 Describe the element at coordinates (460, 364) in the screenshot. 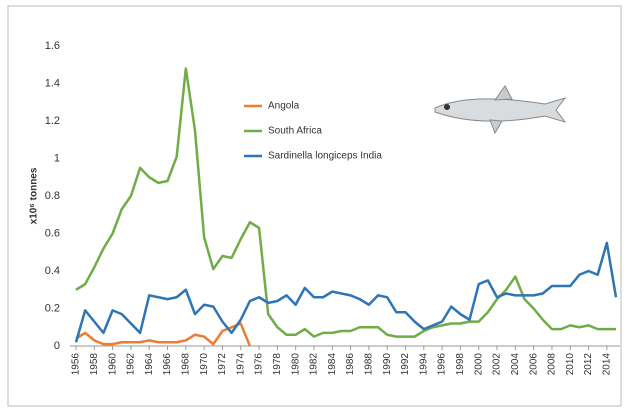

I see `x-tick-label: 1998` at that location.